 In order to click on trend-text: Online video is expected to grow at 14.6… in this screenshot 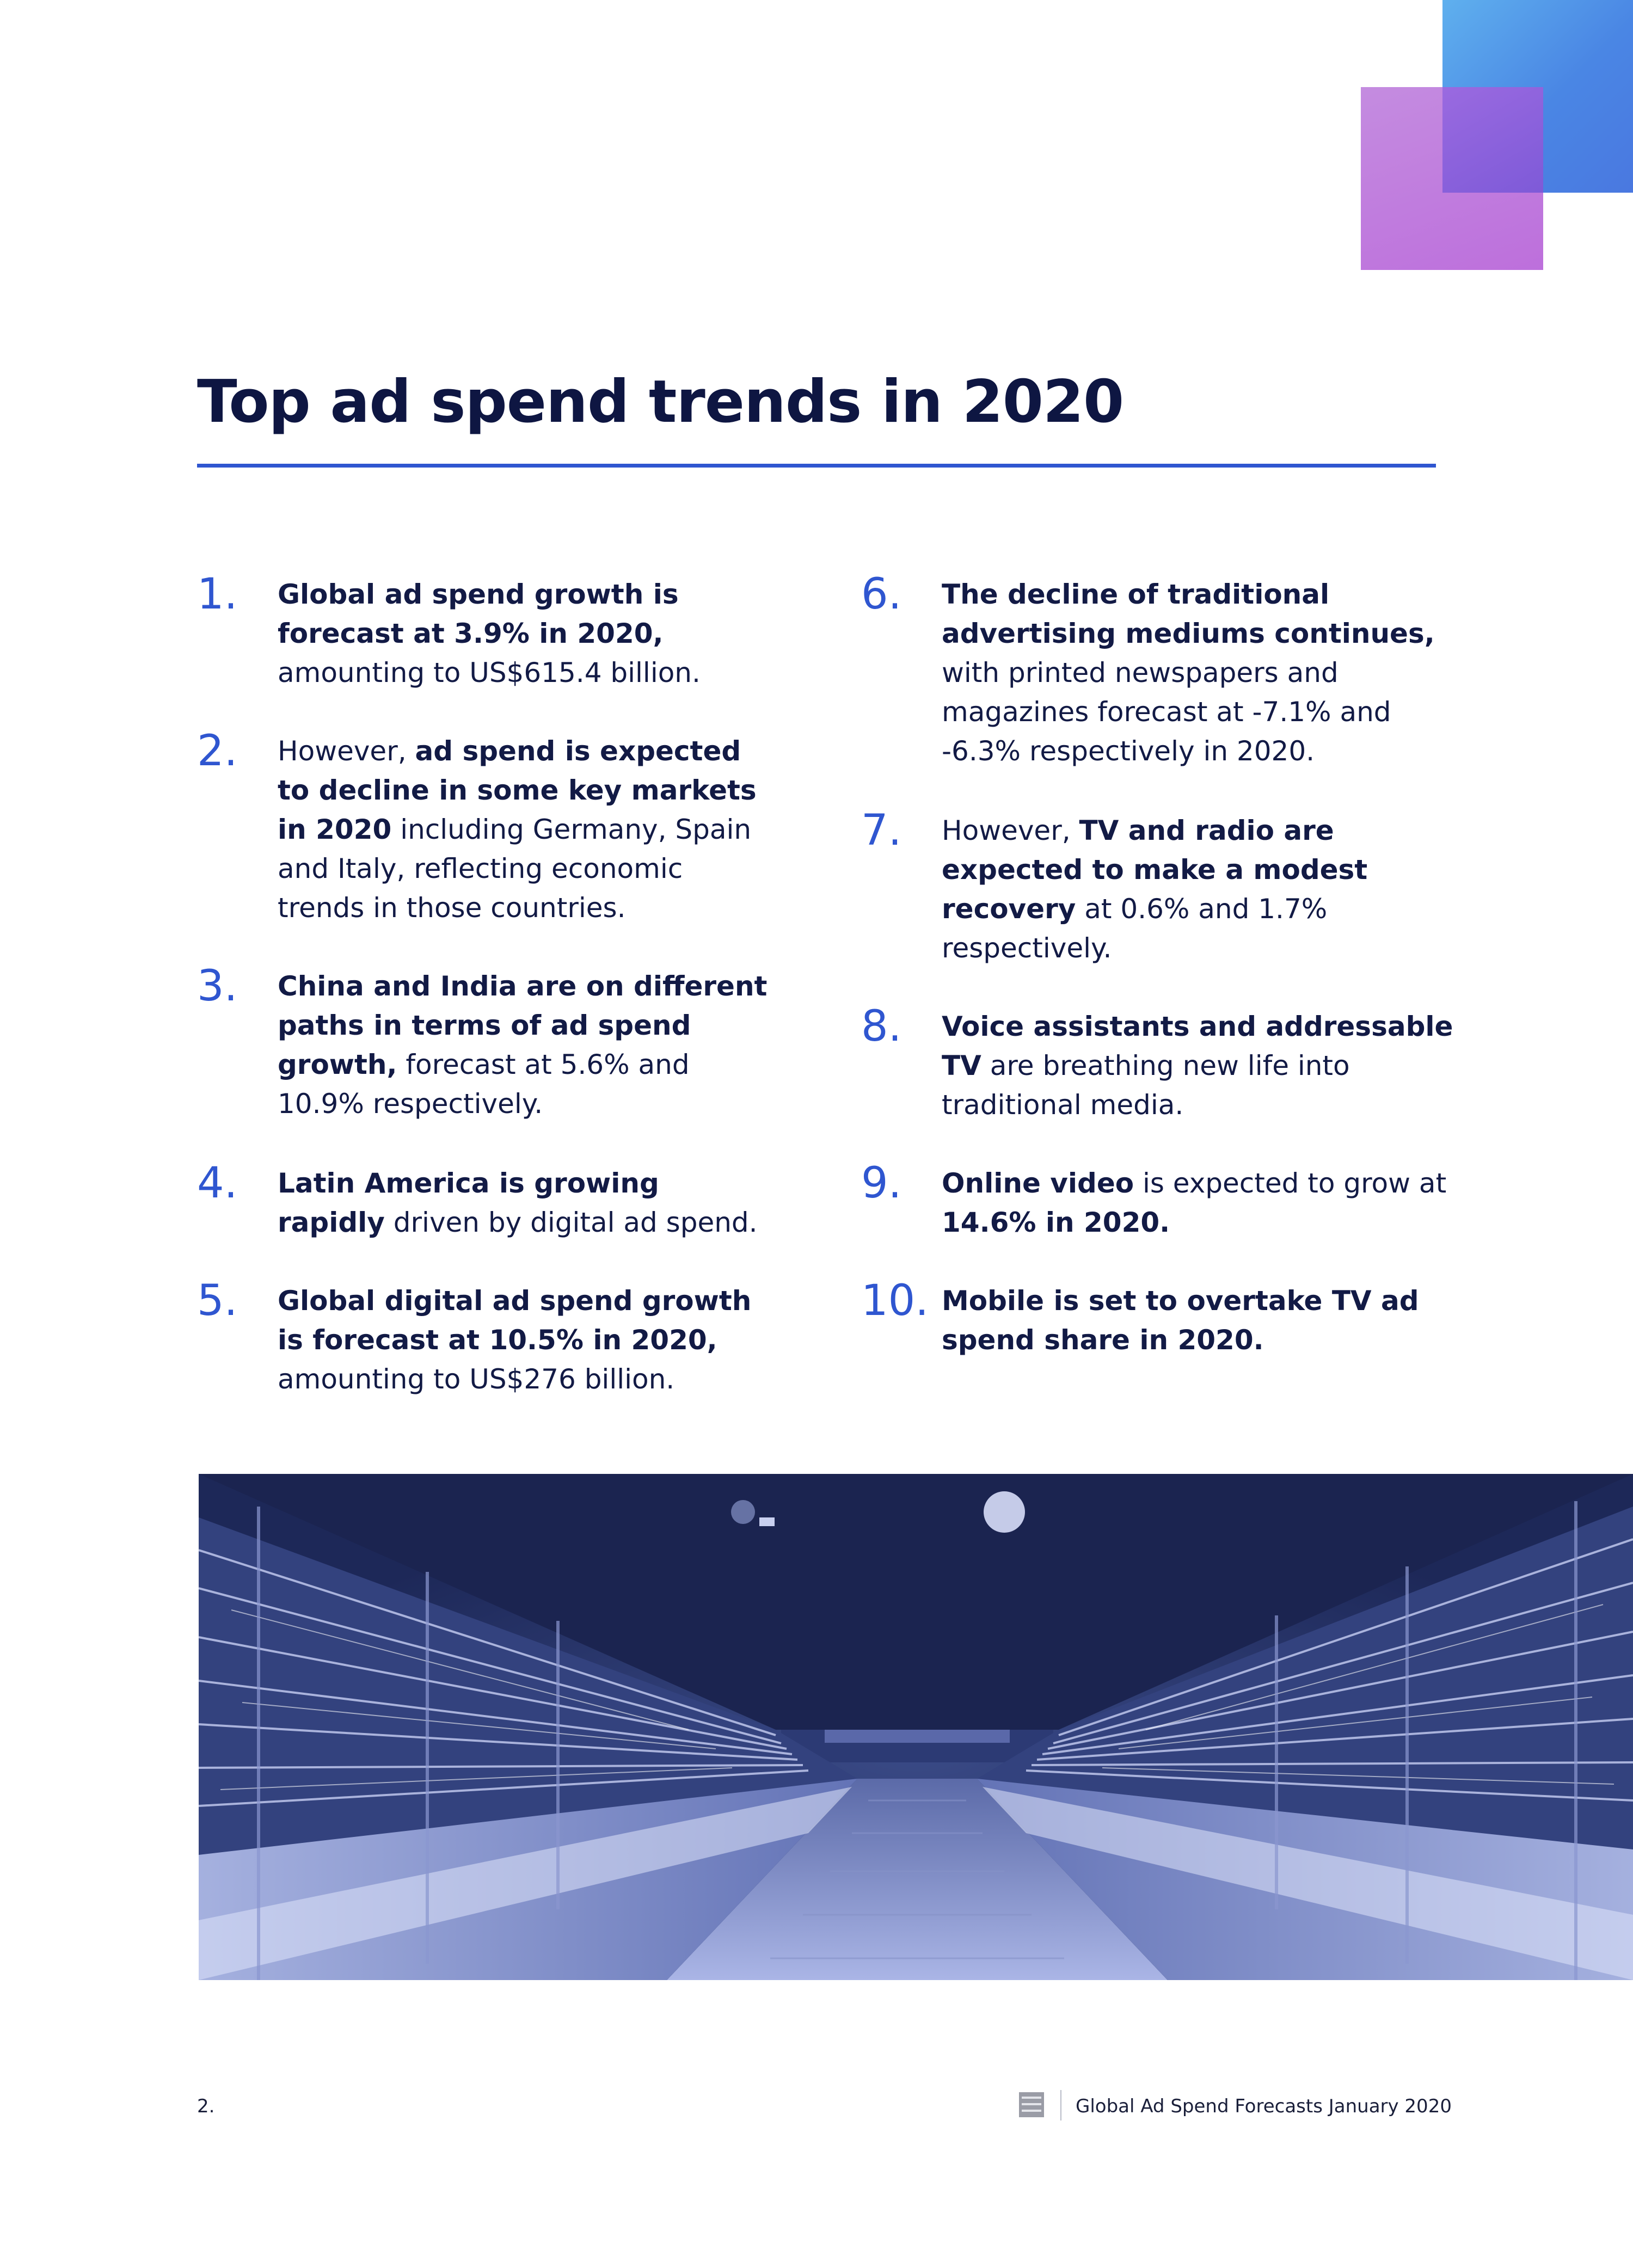, I will do `click(1197, 1203)`.